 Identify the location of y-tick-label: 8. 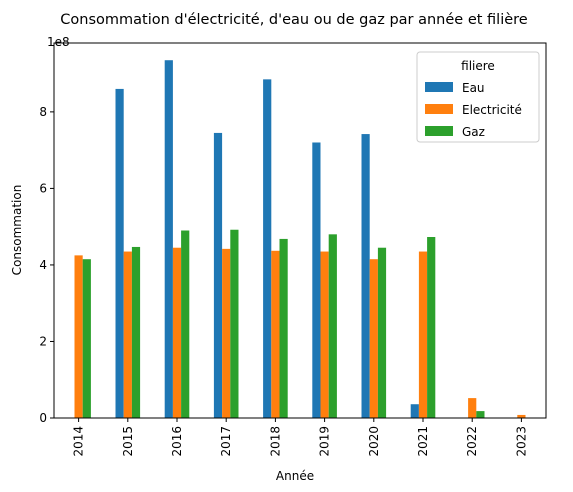
(43, 112).